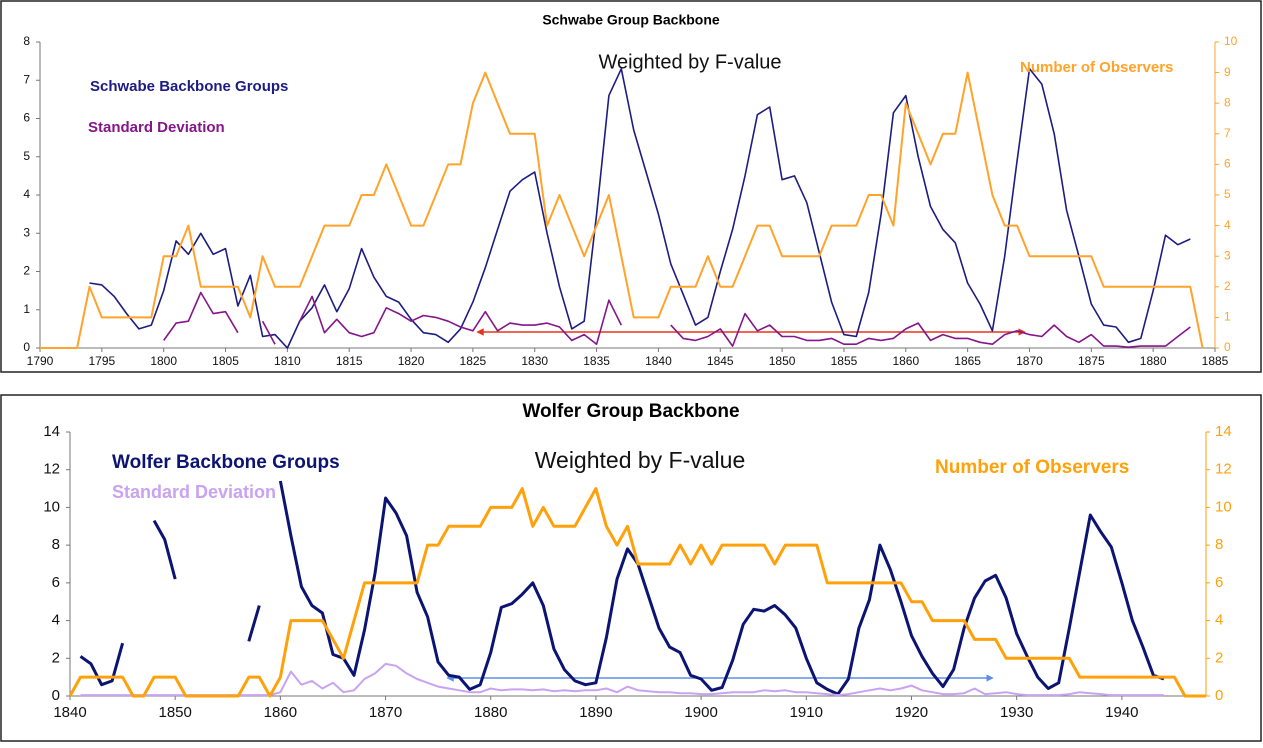 The height and width of the screenshot is (748, 1263). Describe the element at coordinates (1121, 712) in the screenshot. I see `x-tick-label: 1940` at that location.